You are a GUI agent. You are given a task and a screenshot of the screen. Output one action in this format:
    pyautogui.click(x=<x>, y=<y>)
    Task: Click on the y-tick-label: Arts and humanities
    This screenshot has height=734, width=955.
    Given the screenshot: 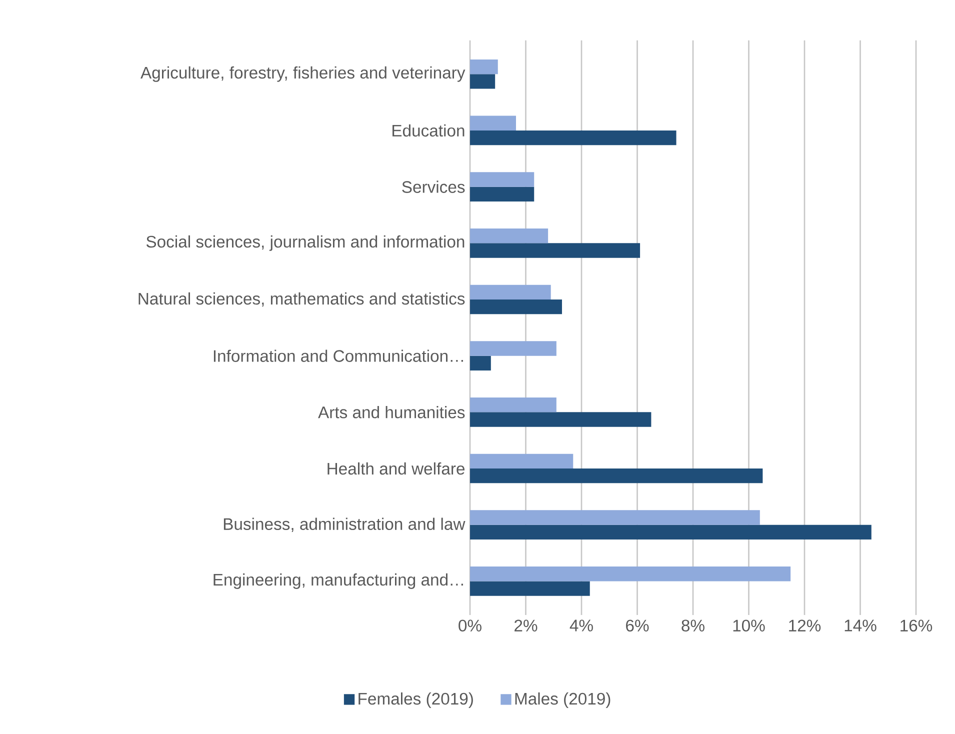 What is the action you would take?
    pyautogui.click(x=391, y=412)
    